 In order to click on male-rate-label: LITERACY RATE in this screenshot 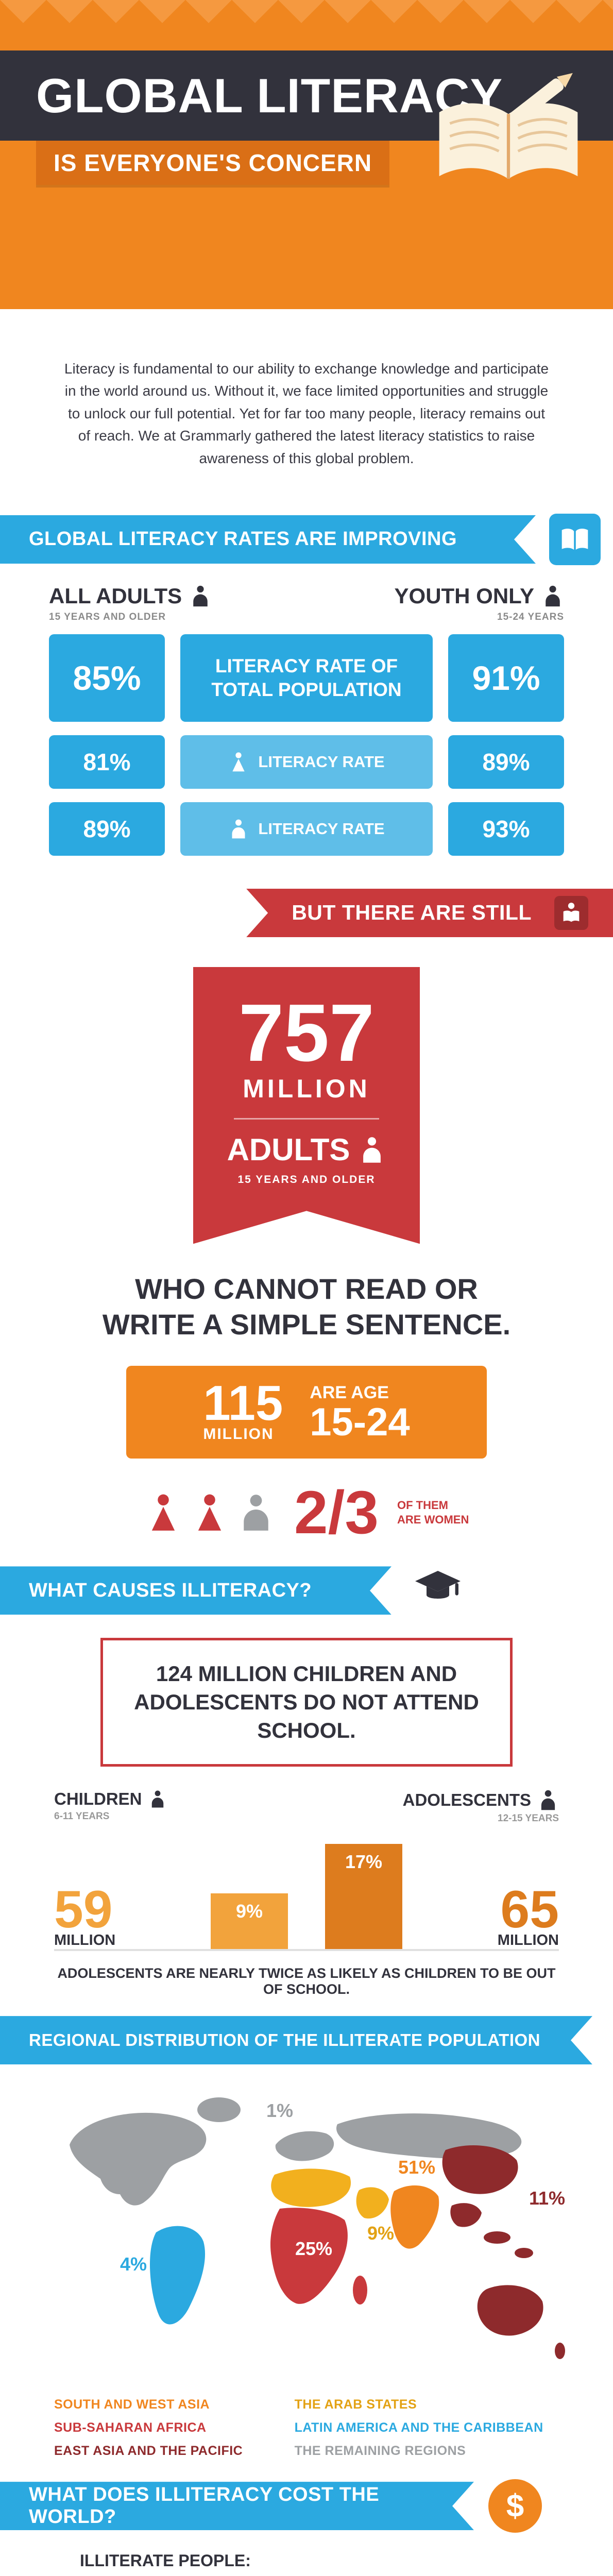, I will do `click(321, 828)`.